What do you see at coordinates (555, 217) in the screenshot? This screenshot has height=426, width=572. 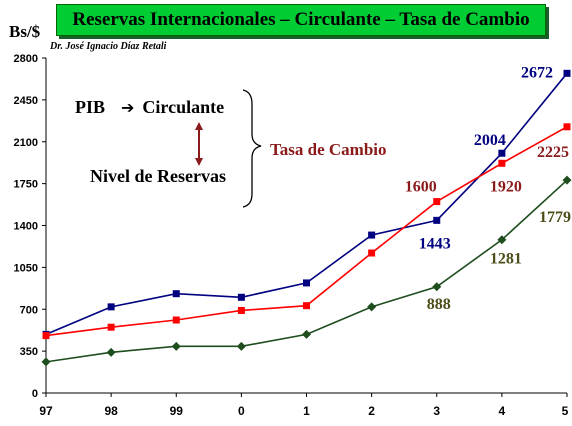 I see `value-label-green: 1779` at bounding box center [555, 217].